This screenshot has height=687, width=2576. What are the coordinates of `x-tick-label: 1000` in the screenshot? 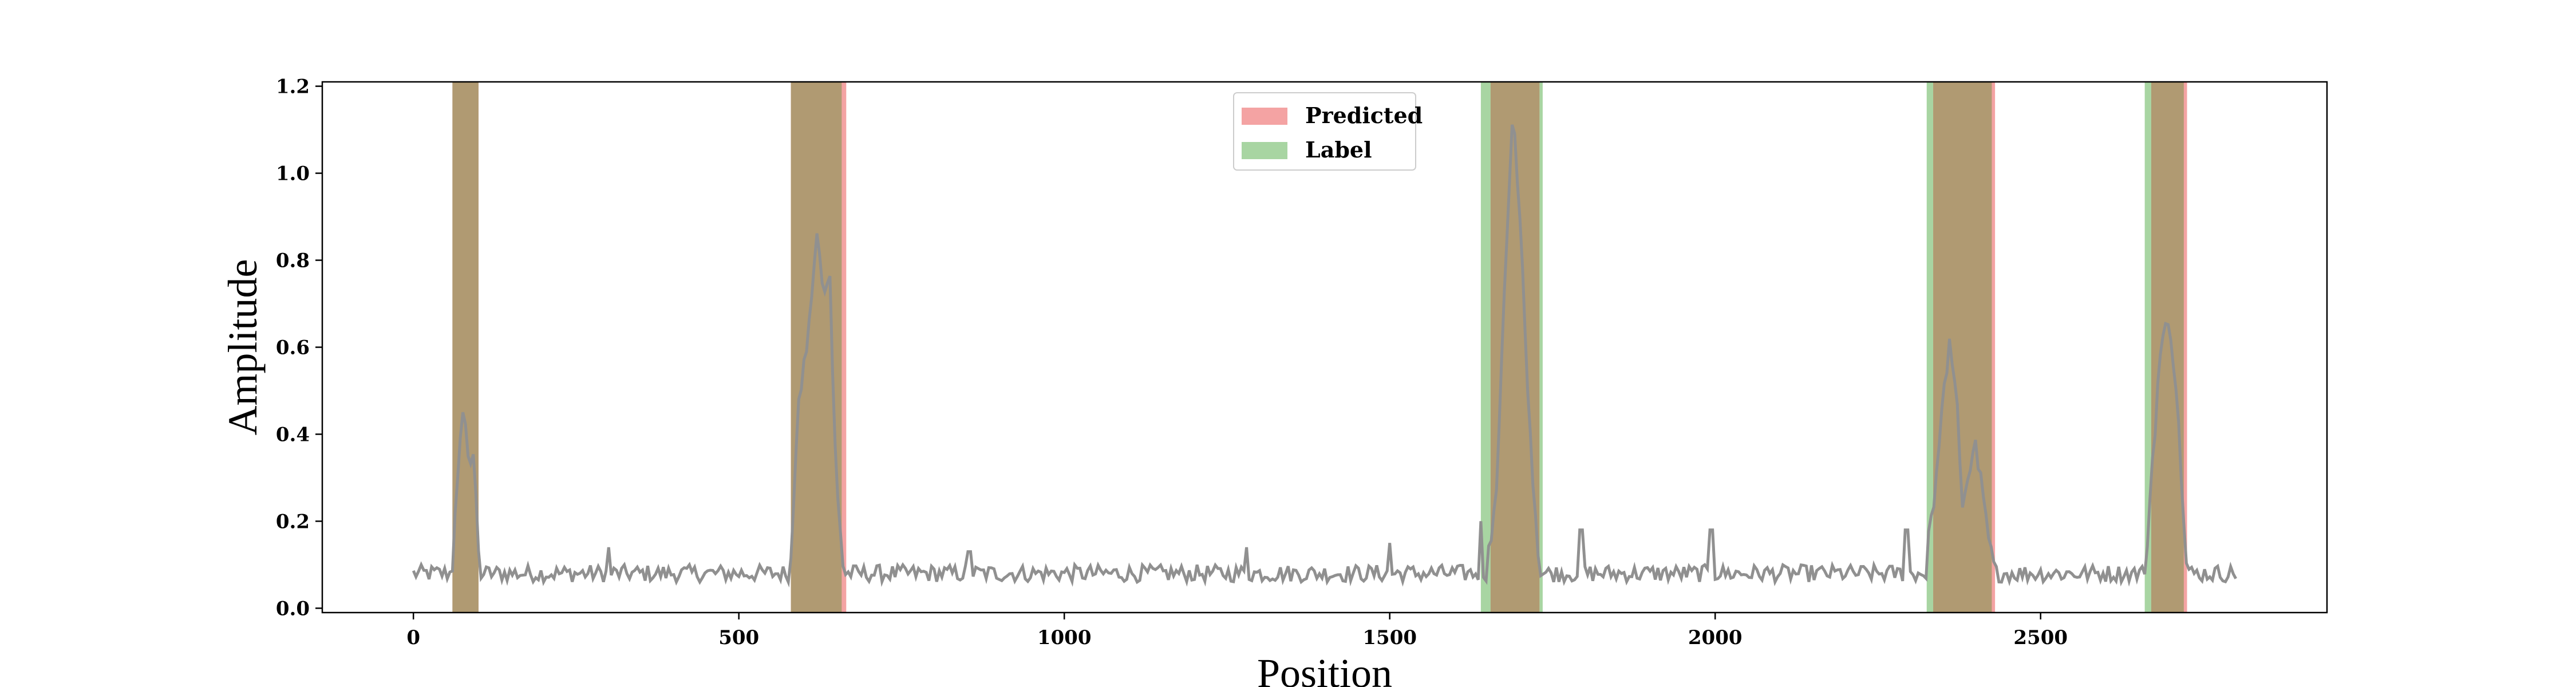 It's located at (1064, 638).